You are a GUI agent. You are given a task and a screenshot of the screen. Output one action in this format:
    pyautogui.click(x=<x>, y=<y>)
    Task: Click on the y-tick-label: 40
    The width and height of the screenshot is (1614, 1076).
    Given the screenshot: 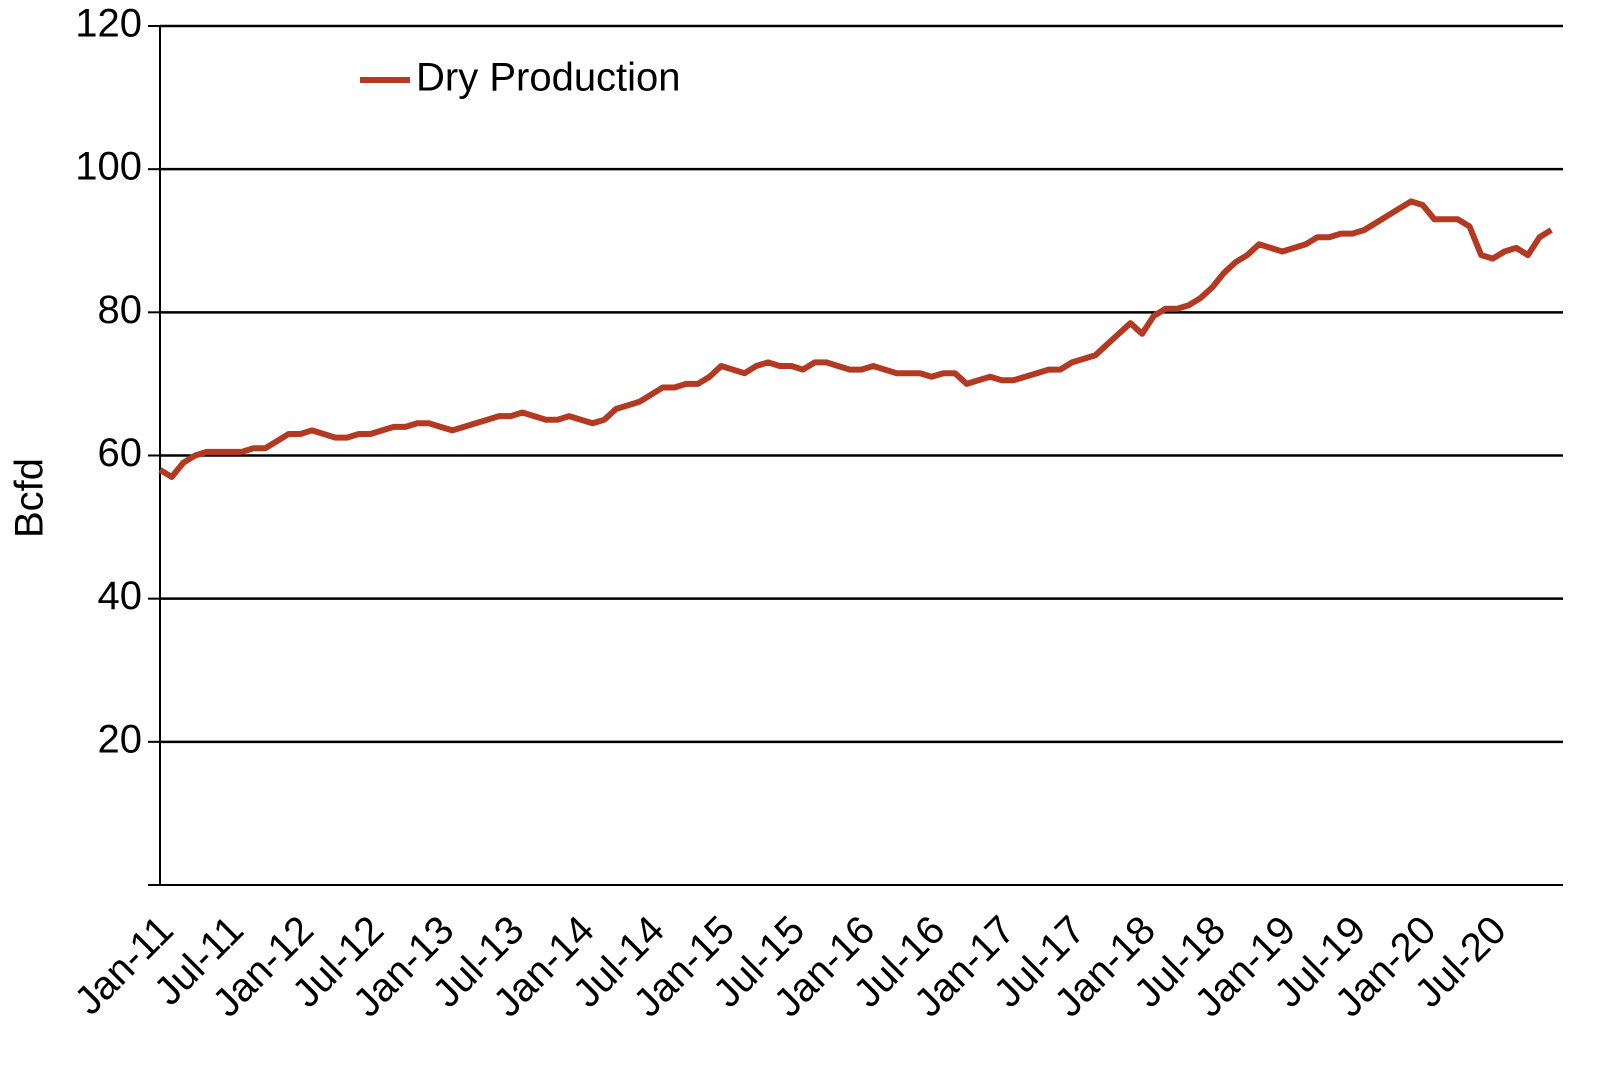 What is the action you would take?
    pyautogui.click(x=120, y=596)
    